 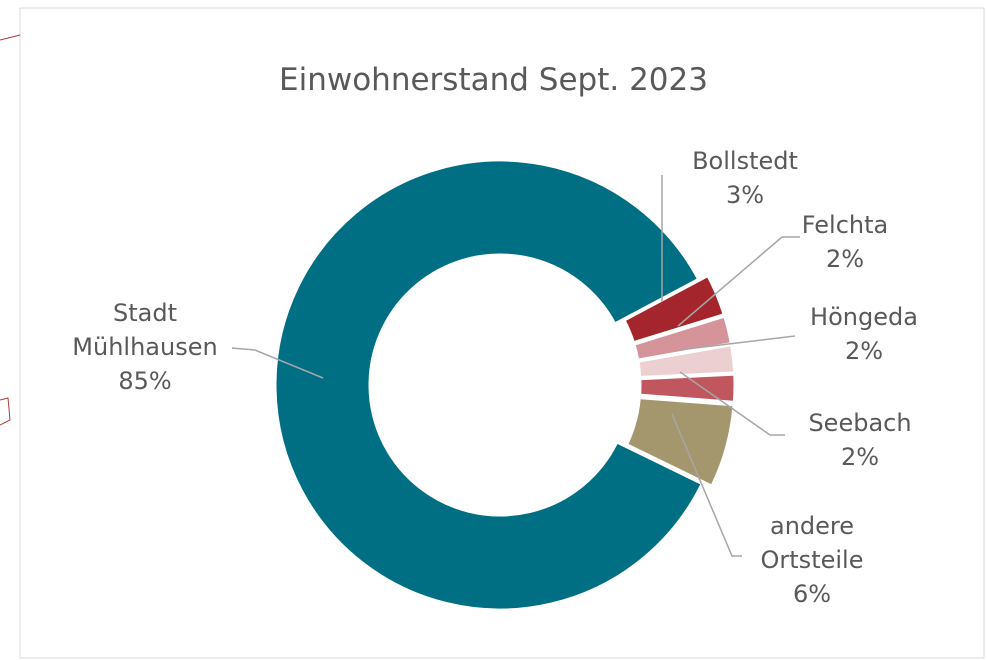 What do you see at coordinates (493, 80) in the screenshot?
I see `chart-title: Einwohnerstand Sept. 2023` at bounding box center [493, 80].